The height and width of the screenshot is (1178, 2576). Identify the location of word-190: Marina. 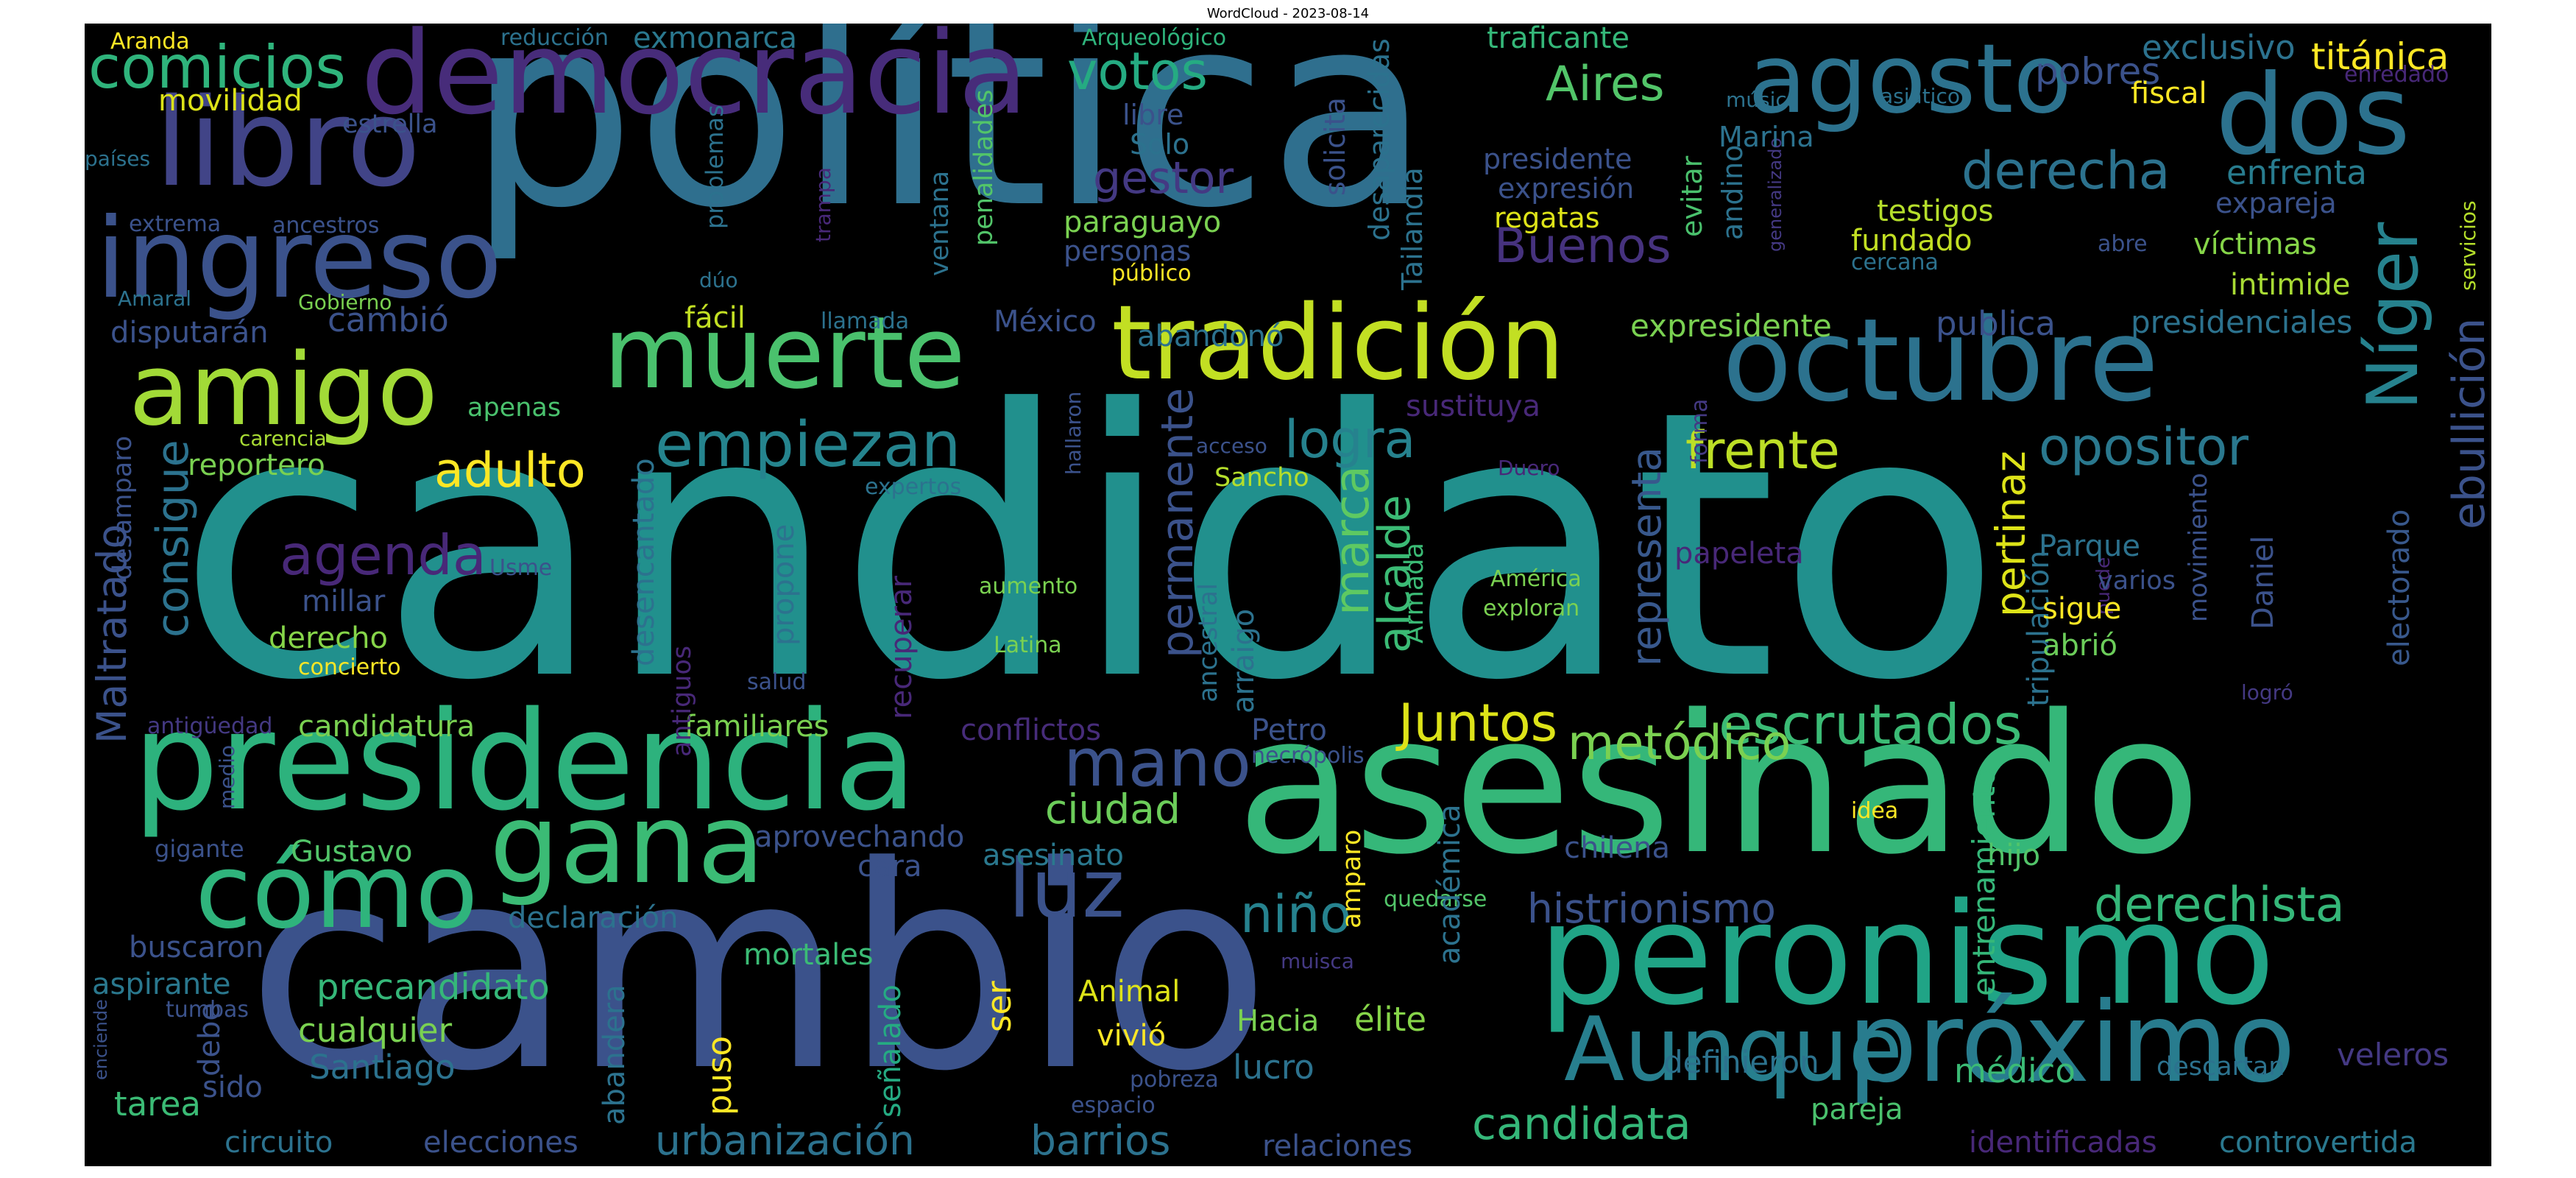
(1766, 137).